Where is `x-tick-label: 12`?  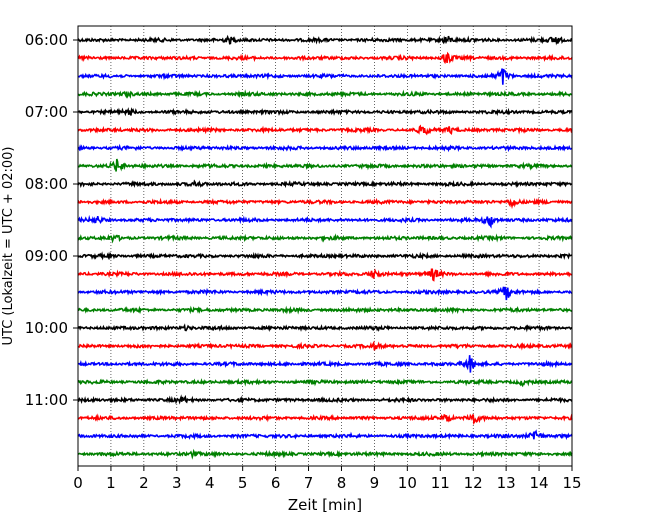
x-tick-label: 12 is located at coordinates (473, 483).